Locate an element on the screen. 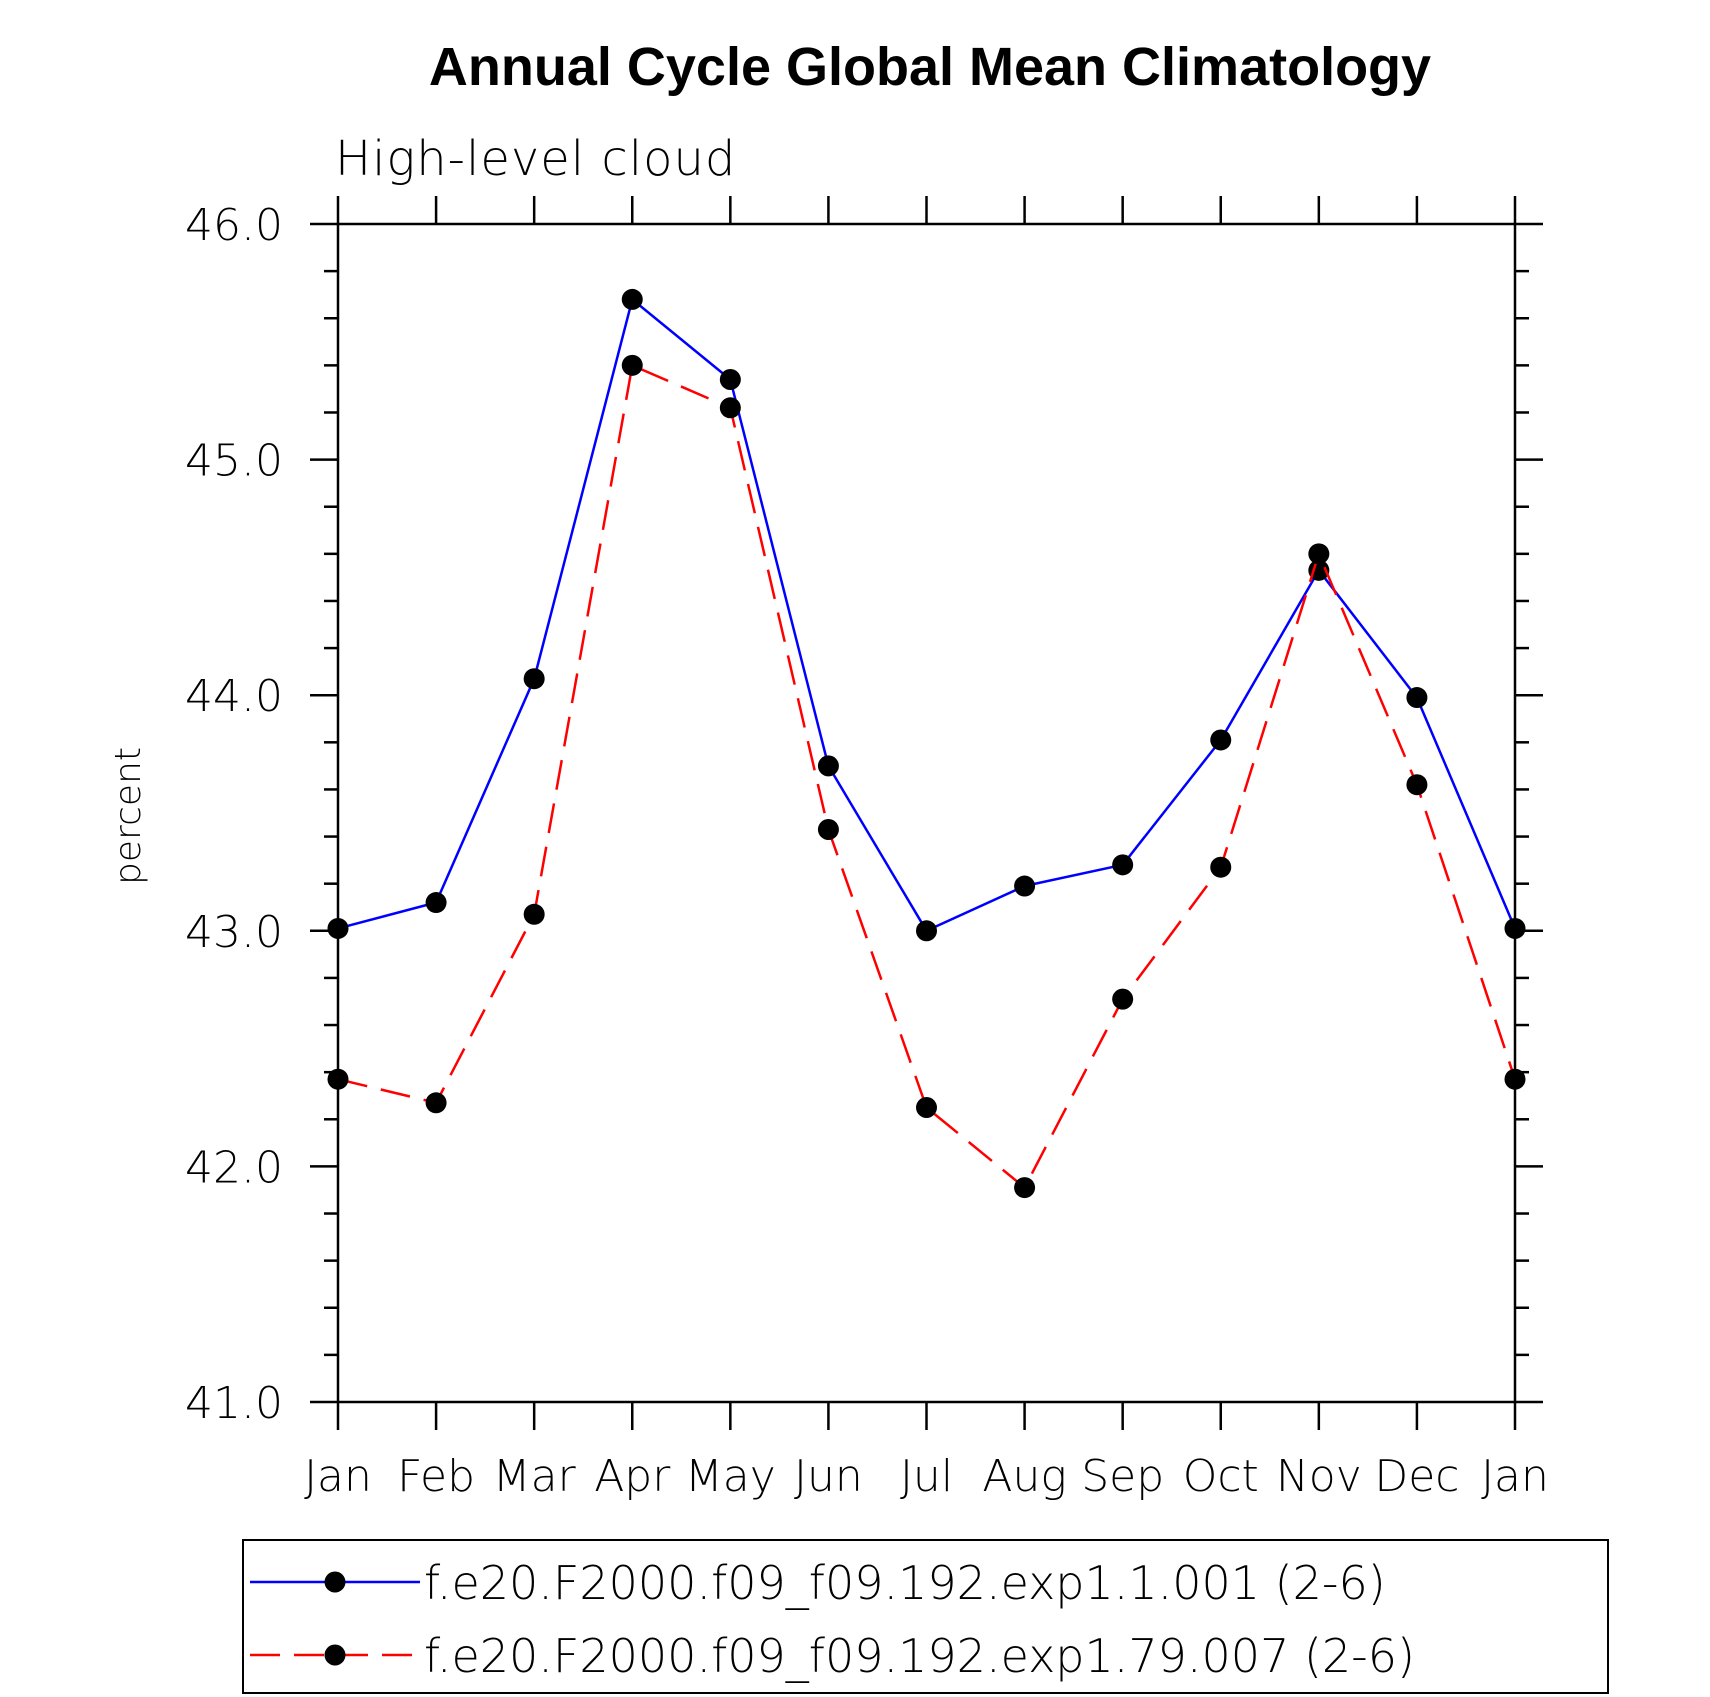 Image resolution: width=1710 pixels, height=1697 pixels. x-tick-label: Mar is located at coordinates (535, 1476).